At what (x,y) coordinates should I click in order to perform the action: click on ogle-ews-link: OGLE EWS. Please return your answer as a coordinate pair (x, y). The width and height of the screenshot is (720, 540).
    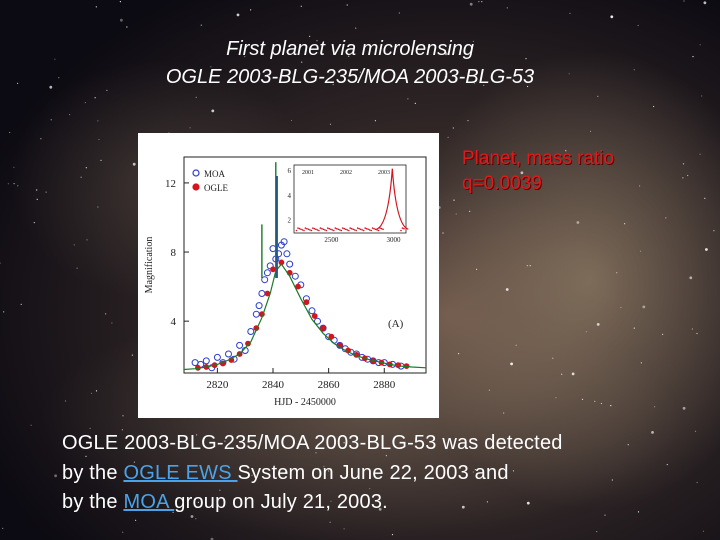
    Looking at the image, I should click on (180, 473).